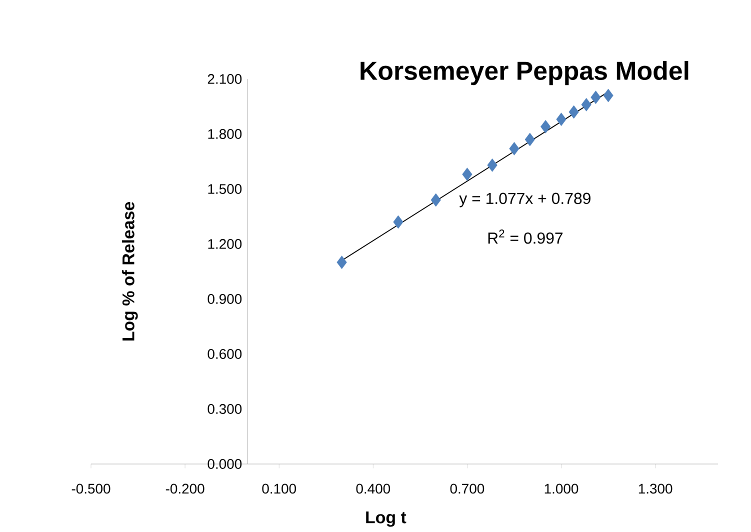 Image resolution: width=751 pixels, height=532 pixels. I want to click on y-tick-label: 0.000, so click(225, 464).